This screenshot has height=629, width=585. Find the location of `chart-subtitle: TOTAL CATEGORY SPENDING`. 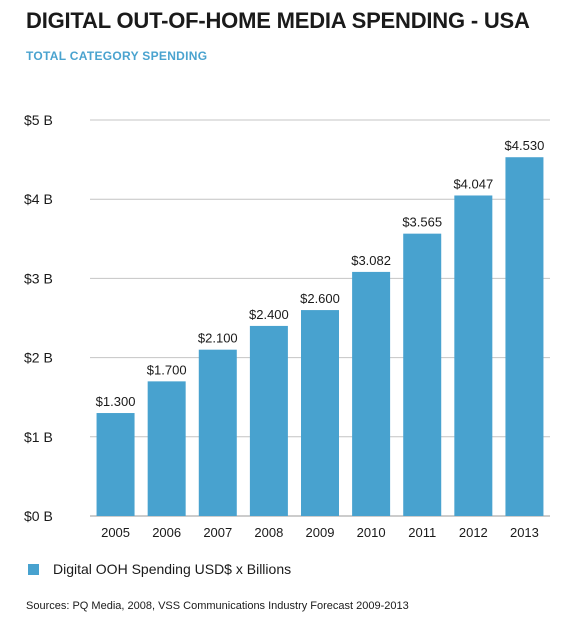

chart-subtitle: TOTAL CATEGORY SPENDING is located at coordinates (117, 56).